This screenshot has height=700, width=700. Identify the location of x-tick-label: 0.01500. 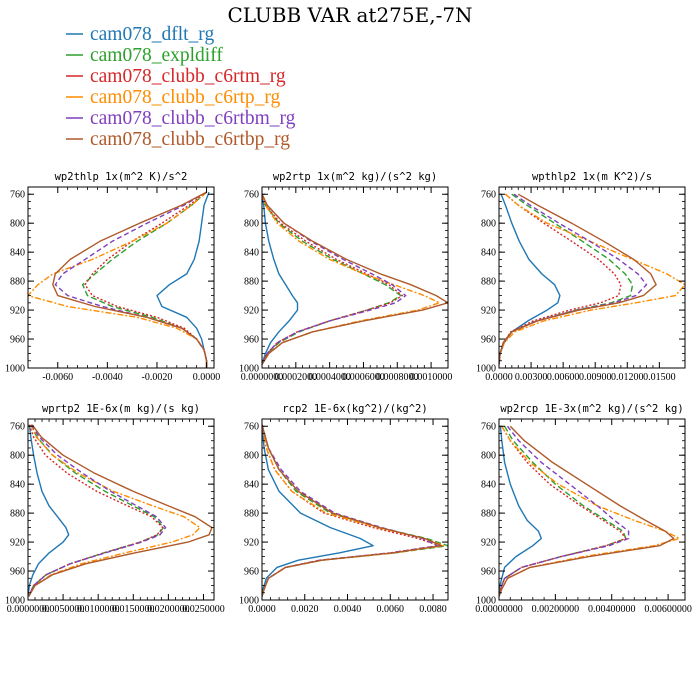
(659, 377).